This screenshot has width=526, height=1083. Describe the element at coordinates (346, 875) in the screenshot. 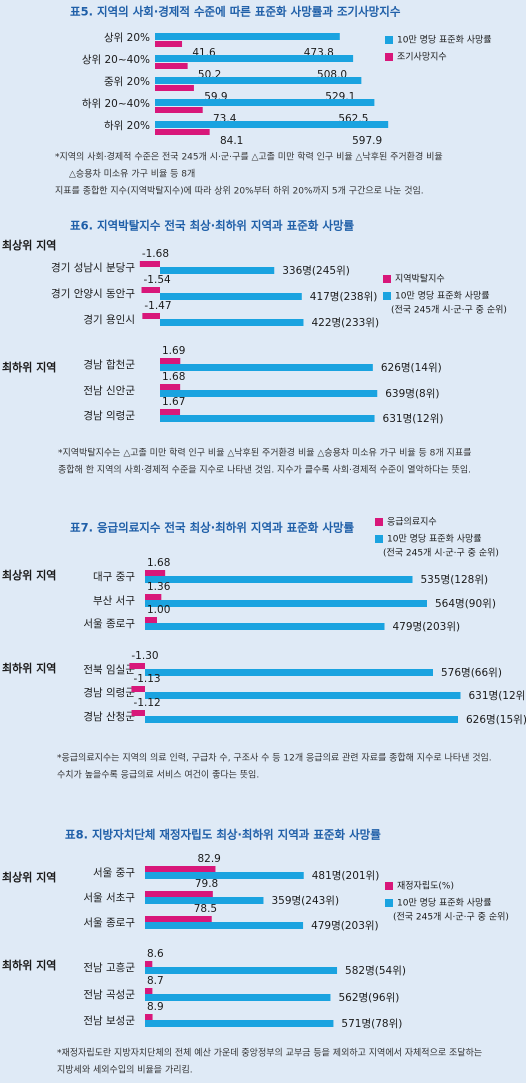

I see `rate-label: 481명(201위)` at that location.